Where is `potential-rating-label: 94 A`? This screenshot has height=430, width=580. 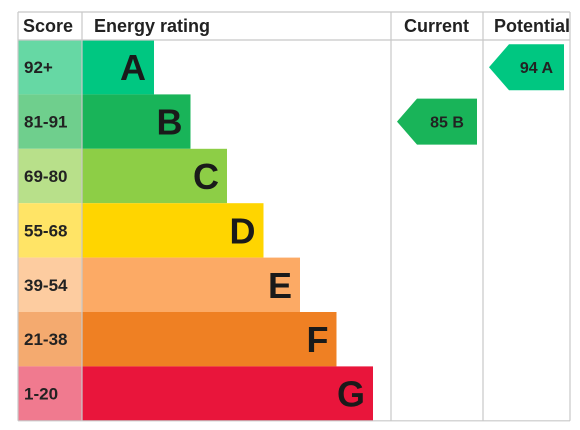
potential-rating-label: 94 A is located at coordinates (537, 68).